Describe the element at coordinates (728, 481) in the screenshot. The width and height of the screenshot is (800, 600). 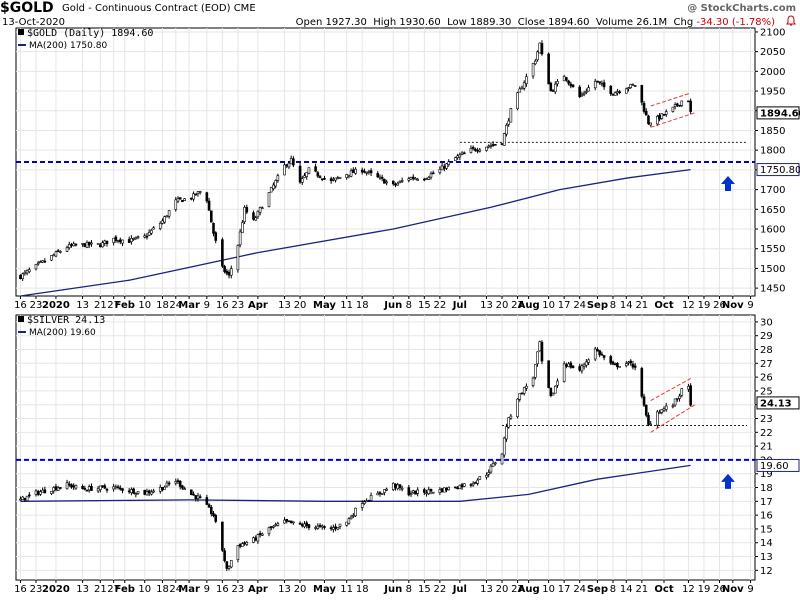
I see `silver-up-arrow-icon` at that location.